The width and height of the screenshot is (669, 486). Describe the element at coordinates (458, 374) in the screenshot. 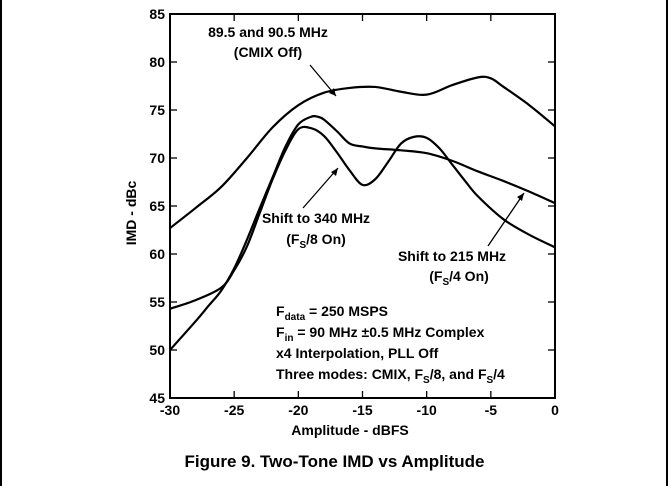

I see `condition-4-mid: /8, and F` at that location.